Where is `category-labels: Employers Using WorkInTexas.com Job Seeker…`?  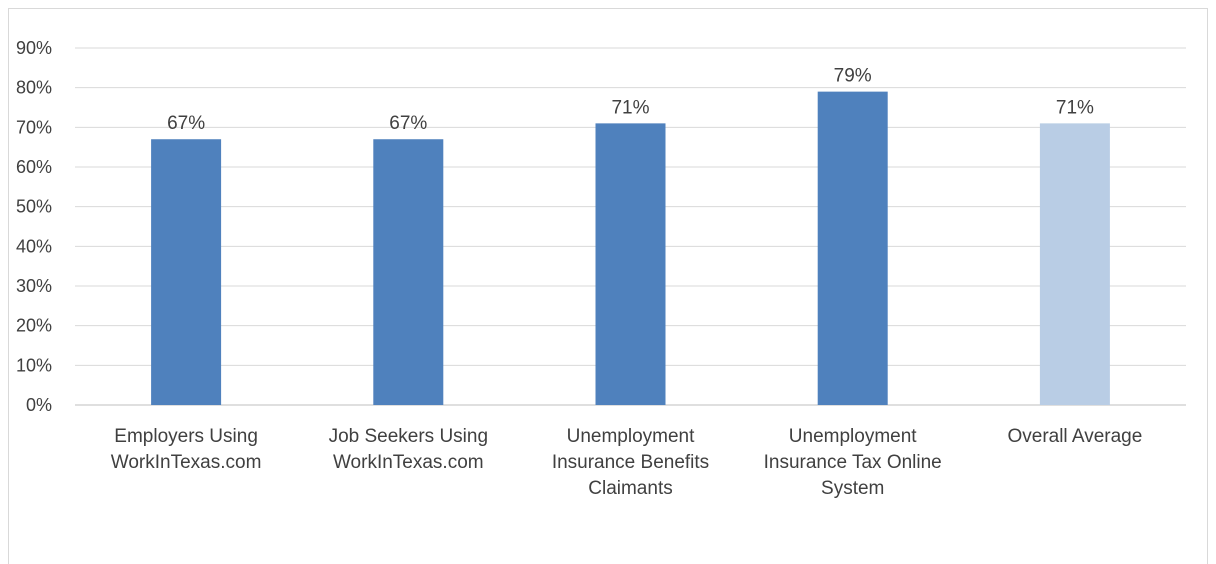 category-labels: Employers Using WorkInTexas.com Job Seeker… is located at coordinates (627, 462).